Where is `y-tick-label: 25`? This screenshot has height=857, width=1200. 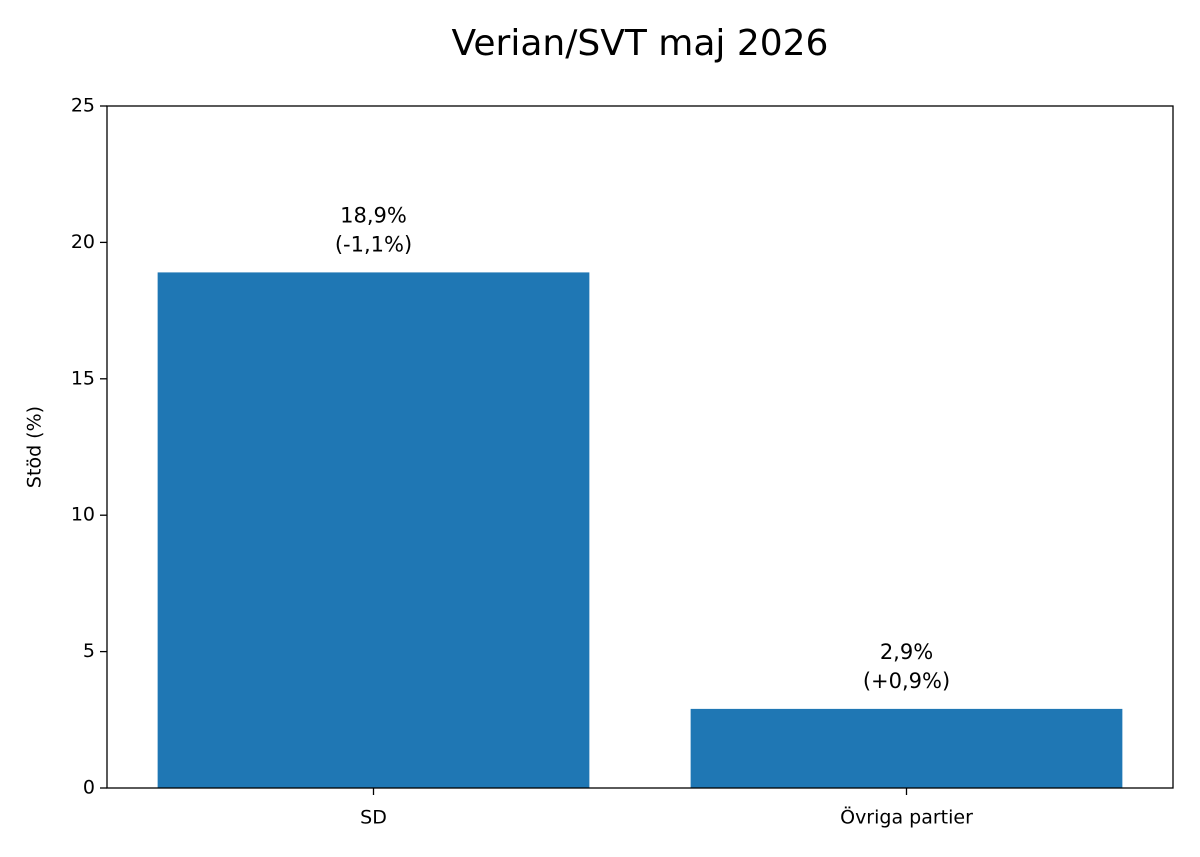
y-tick-label: 25 is located at coordinates (83, 106).